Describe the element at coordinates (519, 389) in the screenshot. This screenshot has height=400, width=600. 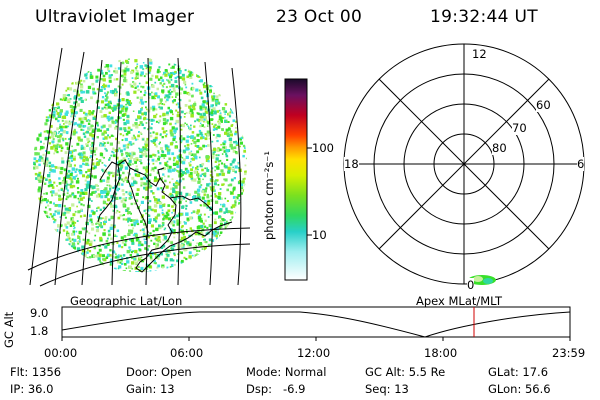
I see `info-glon: GLon: 56.6` at that location.